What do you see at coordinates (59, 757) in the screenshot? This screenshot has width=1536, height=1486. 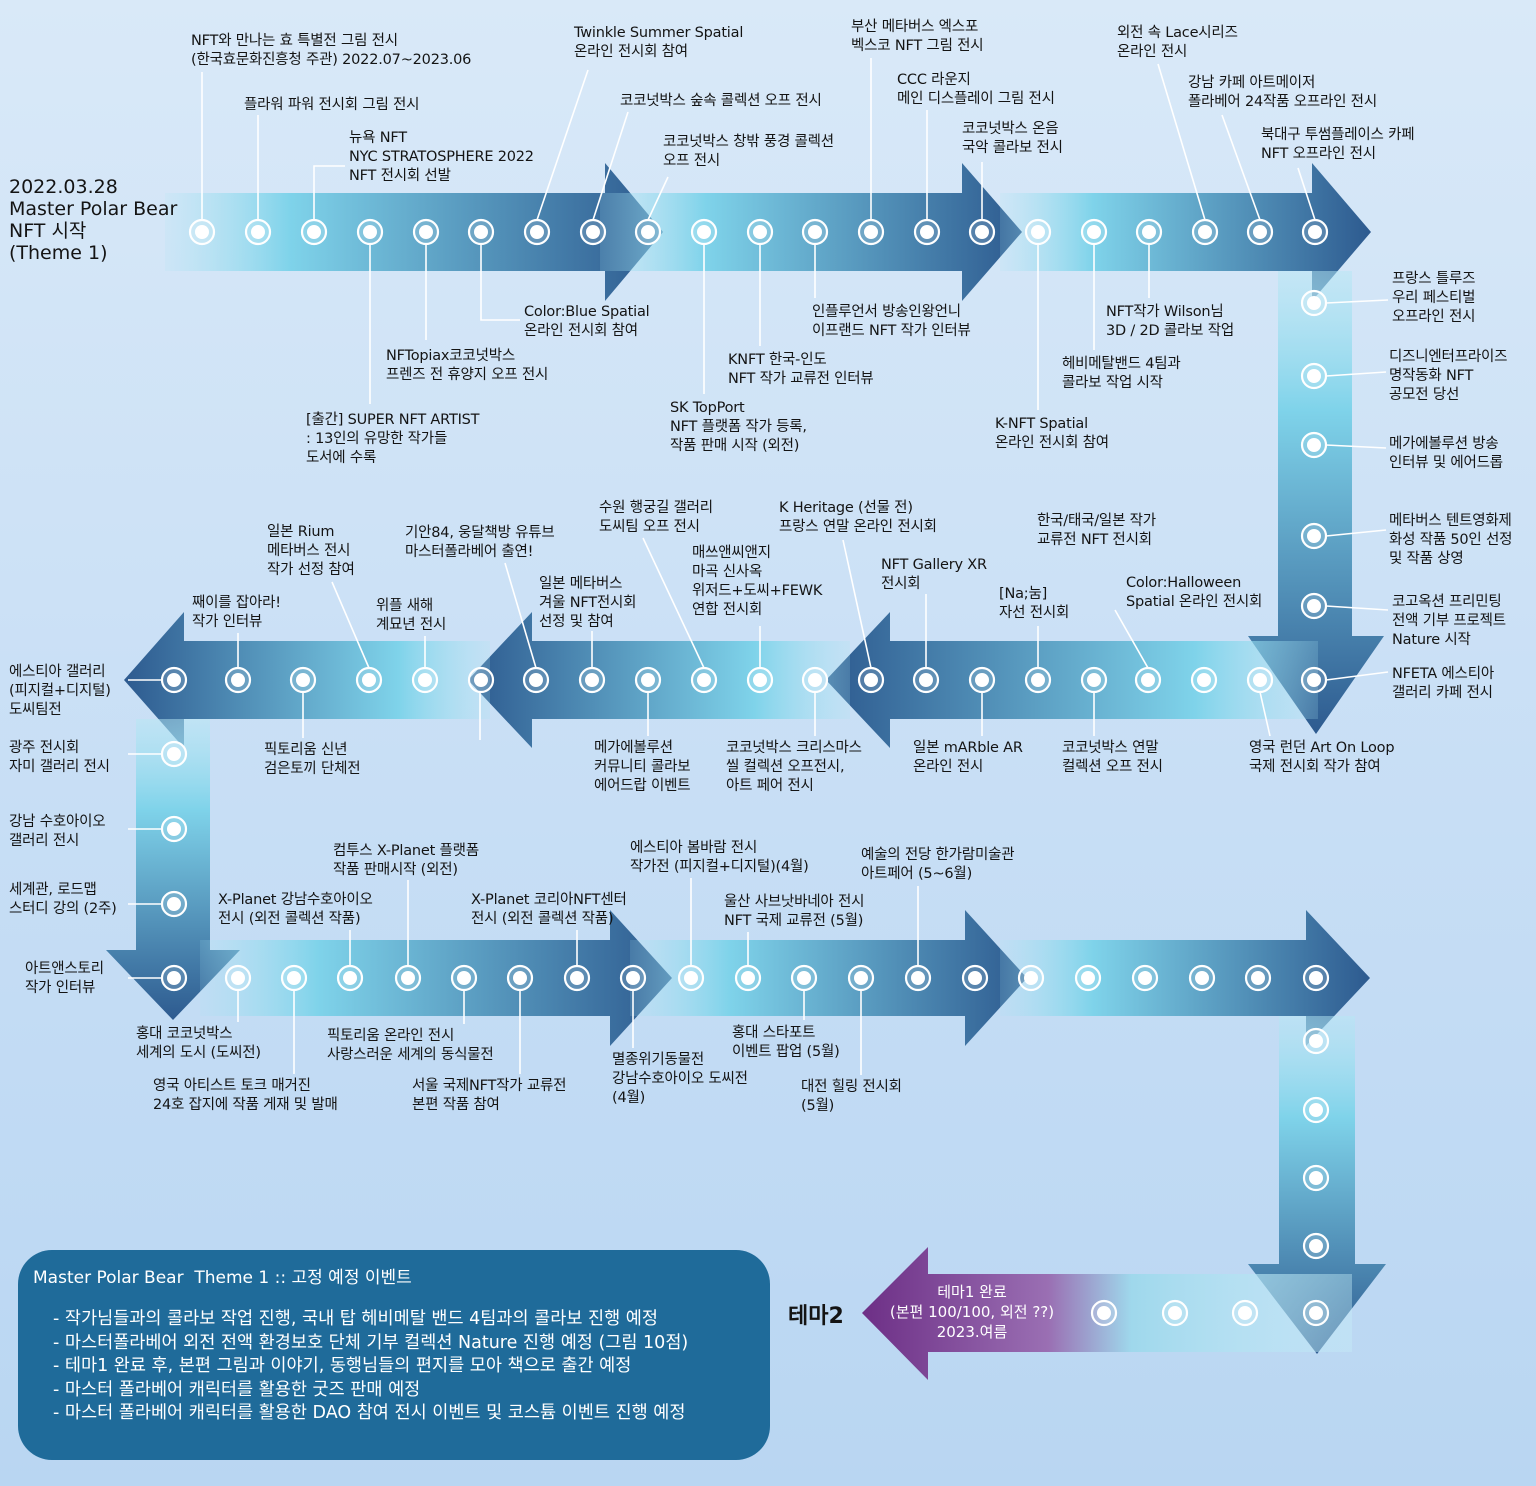 I see `event-label: 광주 전시회 자미 갤러리 전시` at bounding box center [59, 757].